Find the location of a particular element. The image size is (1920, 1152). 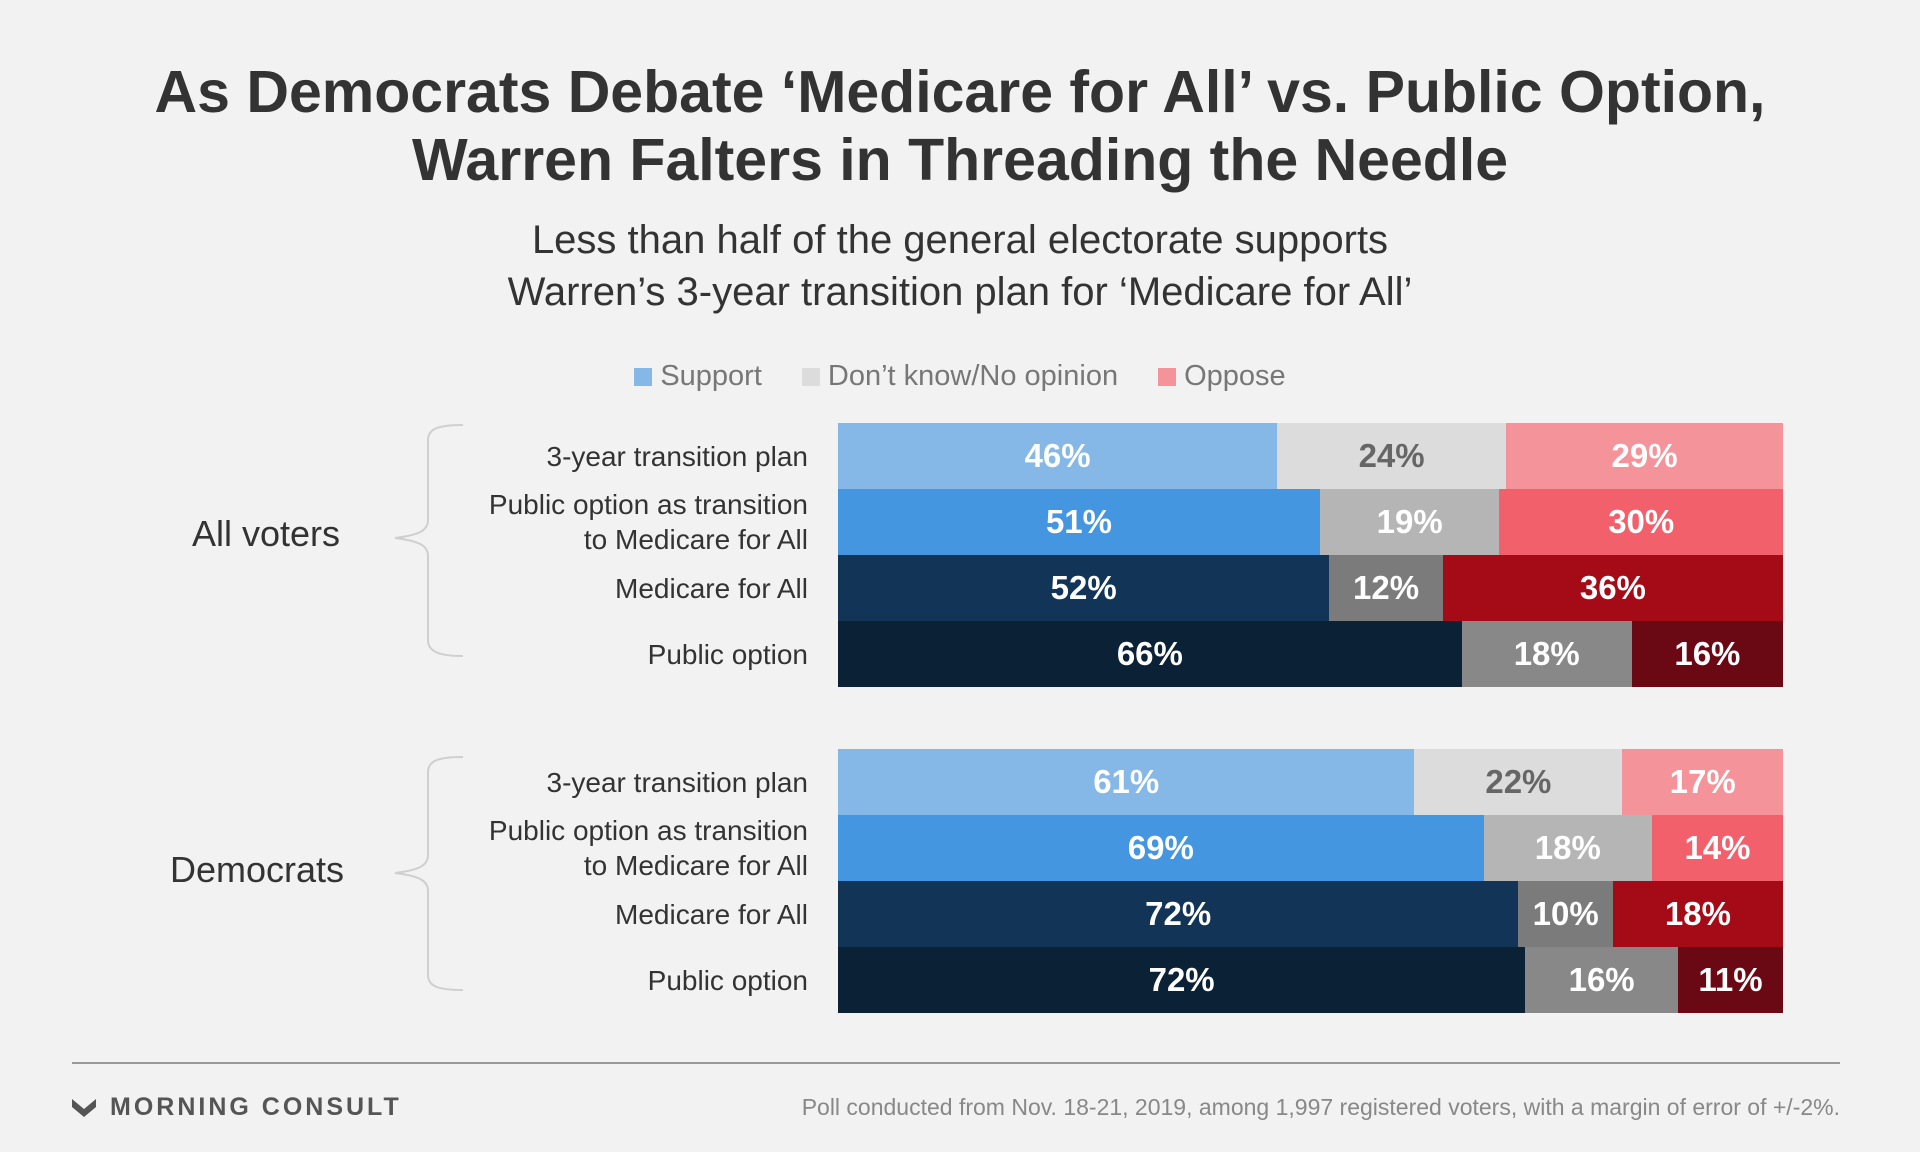

bar-segment-oppose: 11% is located at coordinates (1730, 980).